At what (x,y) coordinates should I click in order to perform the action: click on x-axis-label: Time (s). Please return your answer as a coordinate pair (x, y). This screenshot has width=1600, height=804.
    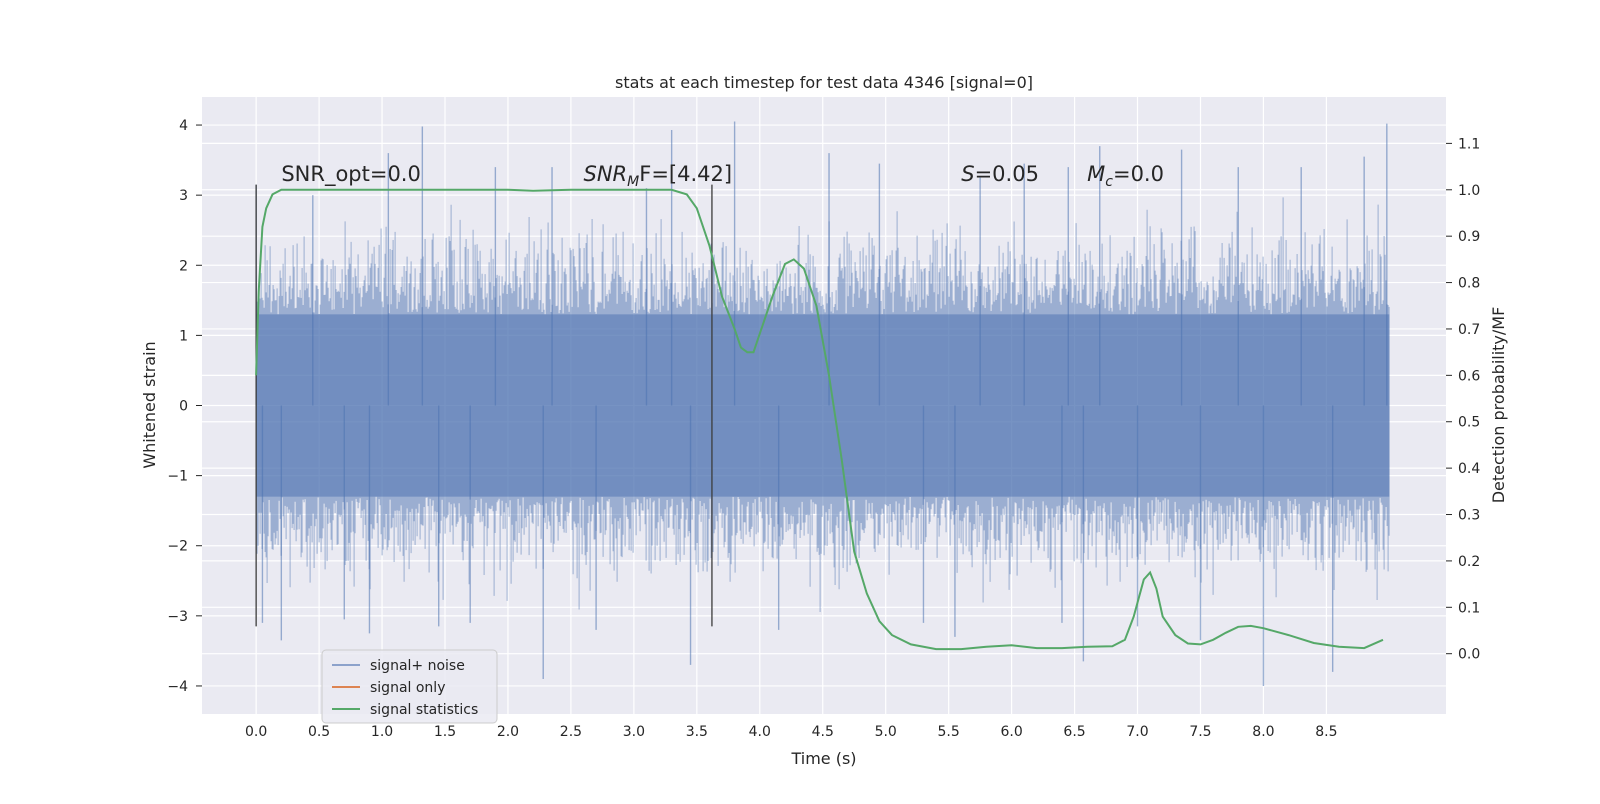
    Looking at the image, I should click on (823, 758).